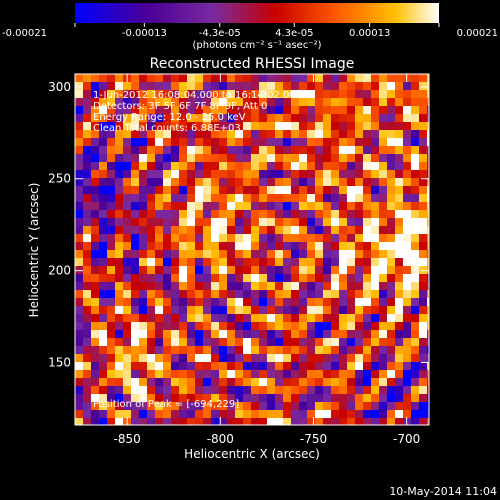  Describe the element at coordinates (252, 454) in the screenshot. I see `x-axis-label: Heliocentric X (arcsec)` at that location.